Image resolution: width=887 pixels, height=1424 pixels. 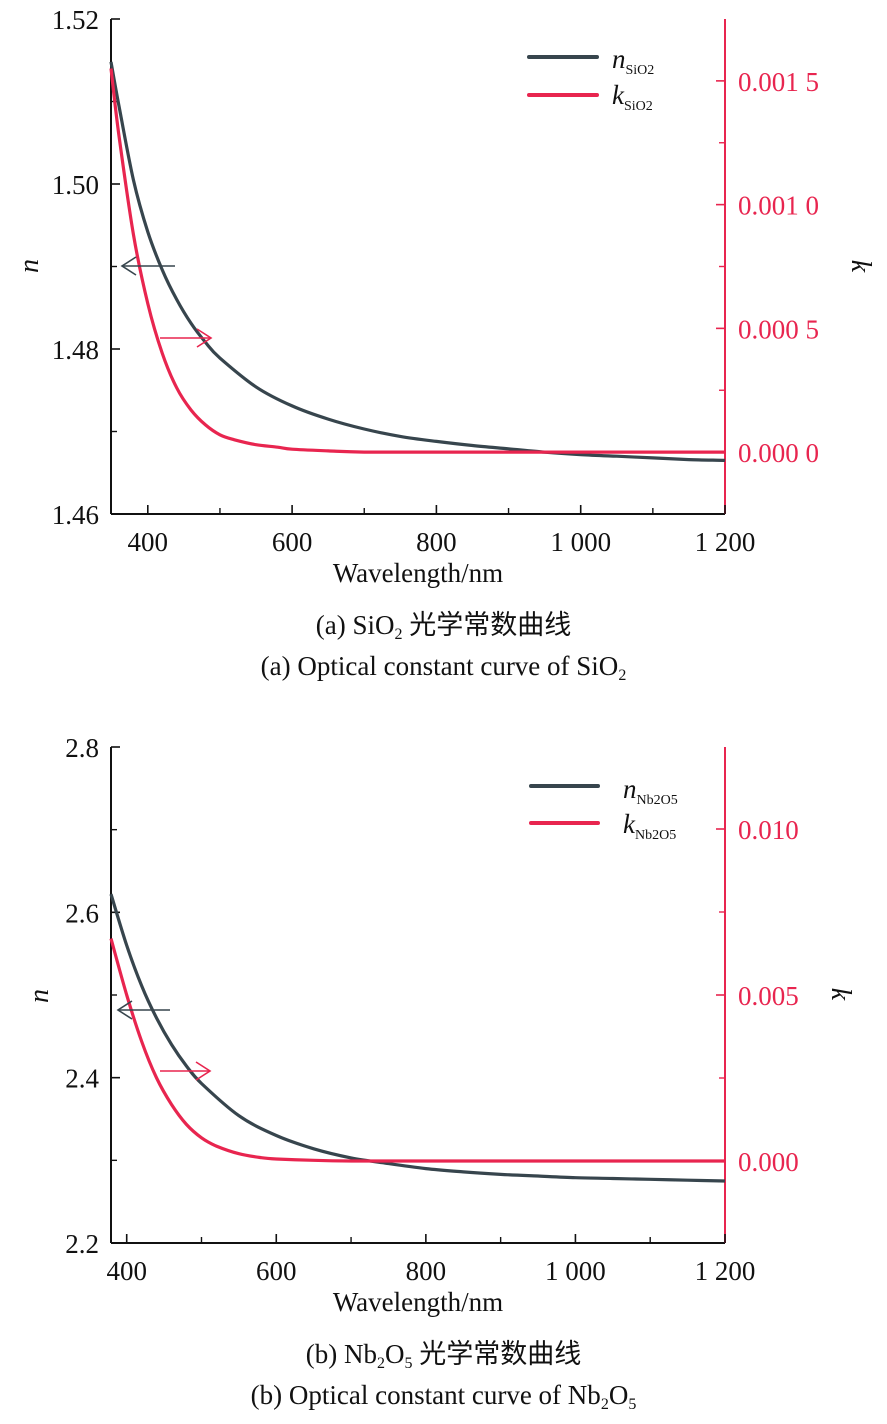 I want to click on y-left-tick-label: 1.50, so click(x=75, y=185).